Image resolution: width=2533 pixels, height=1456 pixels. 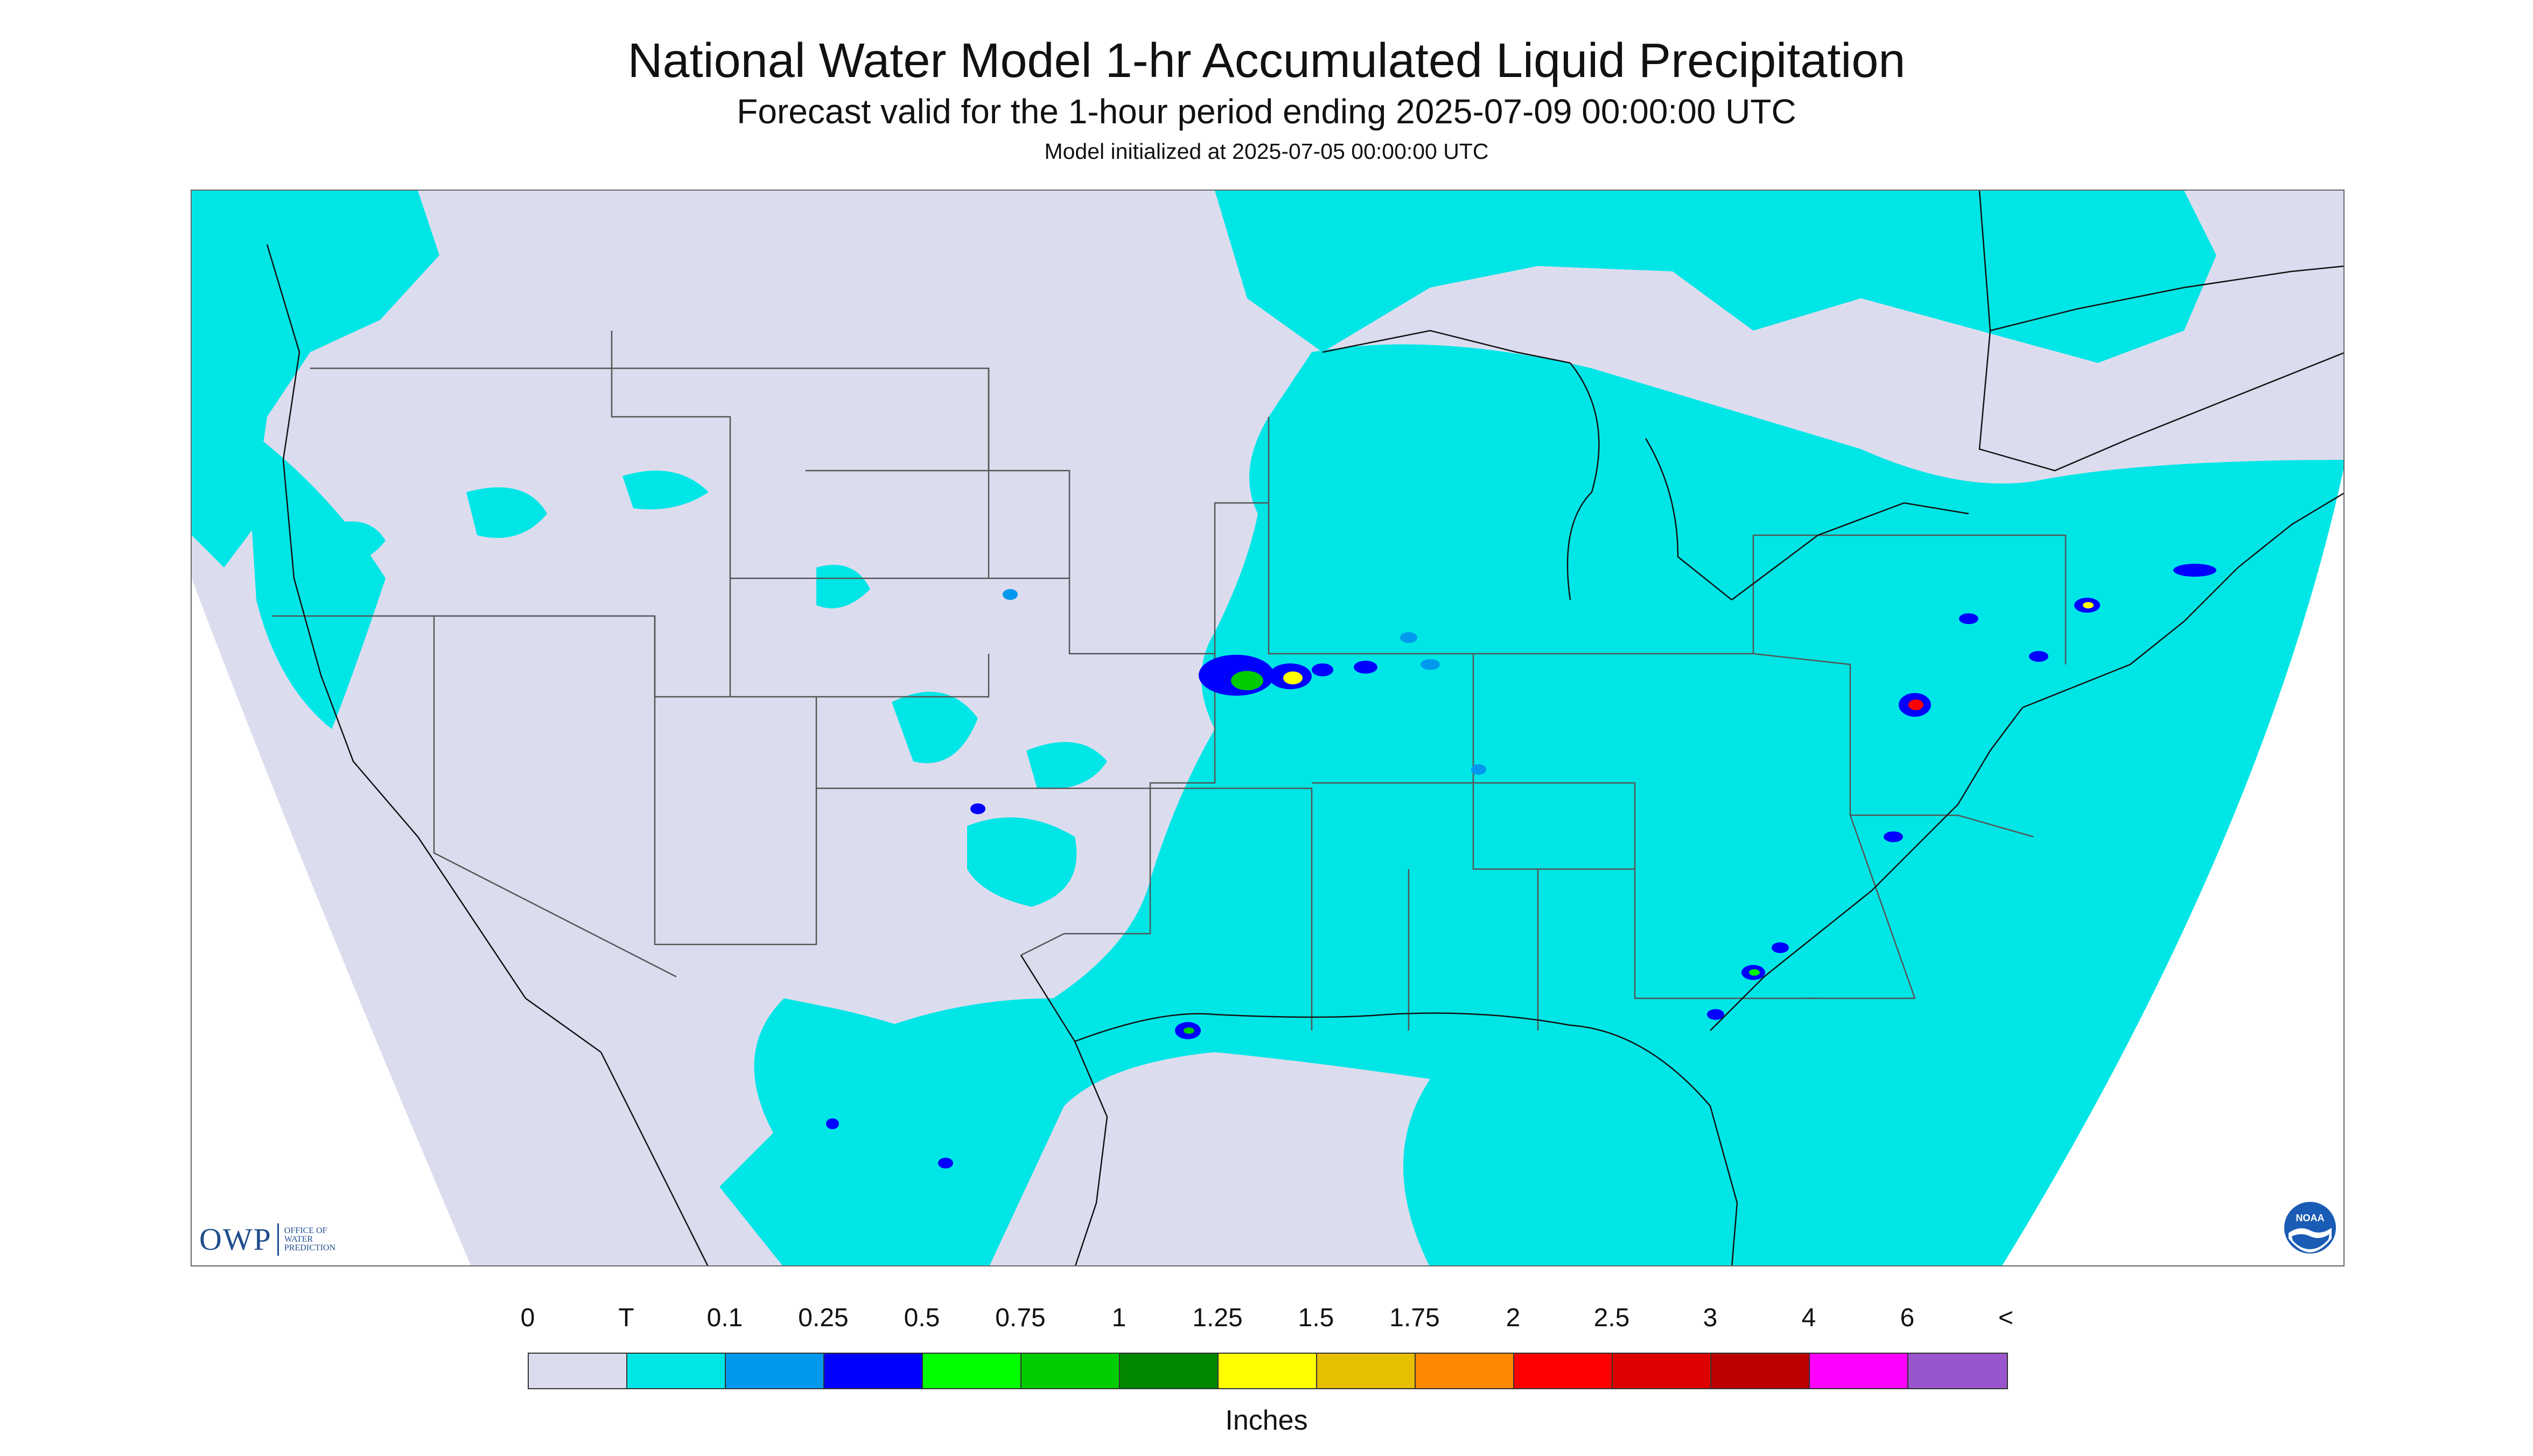 I want to click on owp-logo-mark: OWP, so click(x=235, y=1239).